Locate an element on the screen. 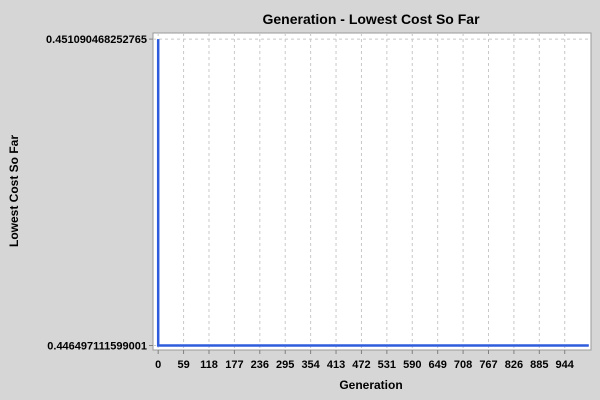 The image size is (600, 400). x-tick-label: 177 is located at coordinates (234, 365).